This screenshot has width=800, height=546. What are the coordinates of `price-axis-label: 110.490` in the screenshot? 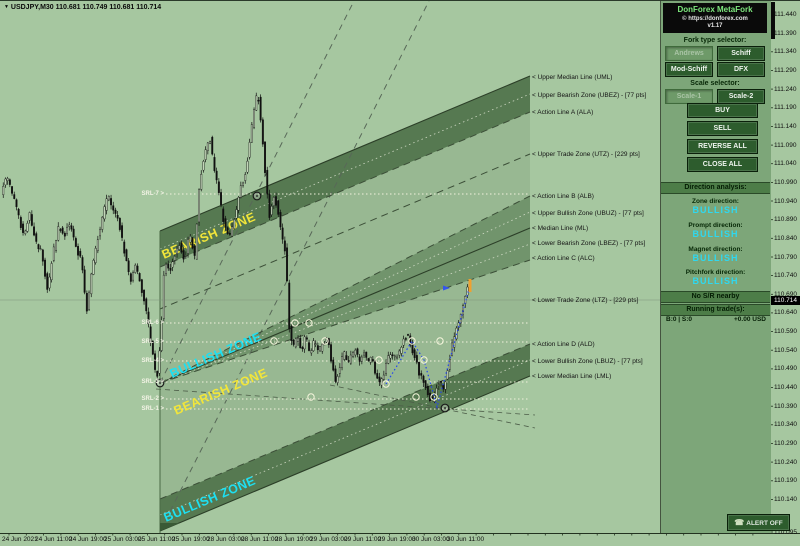 It's located at (786, 369).